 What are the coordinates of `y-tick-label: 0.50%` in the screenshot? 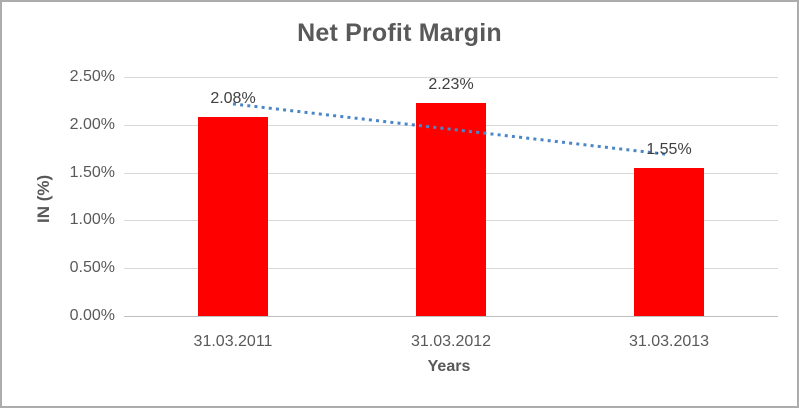 It's located at (92, 267).